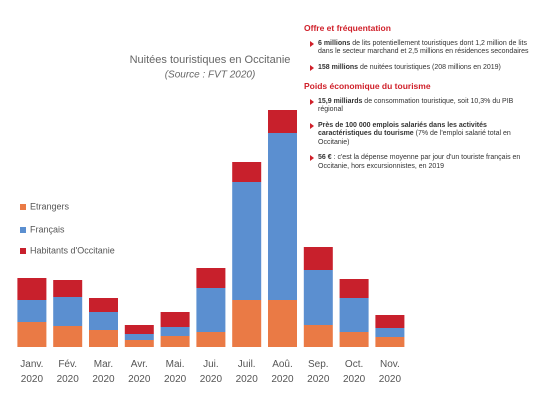 The width and height of the screenshot is (550, 420). I want to click on x-tick-label: Oct. 2020, so click(354, 372).